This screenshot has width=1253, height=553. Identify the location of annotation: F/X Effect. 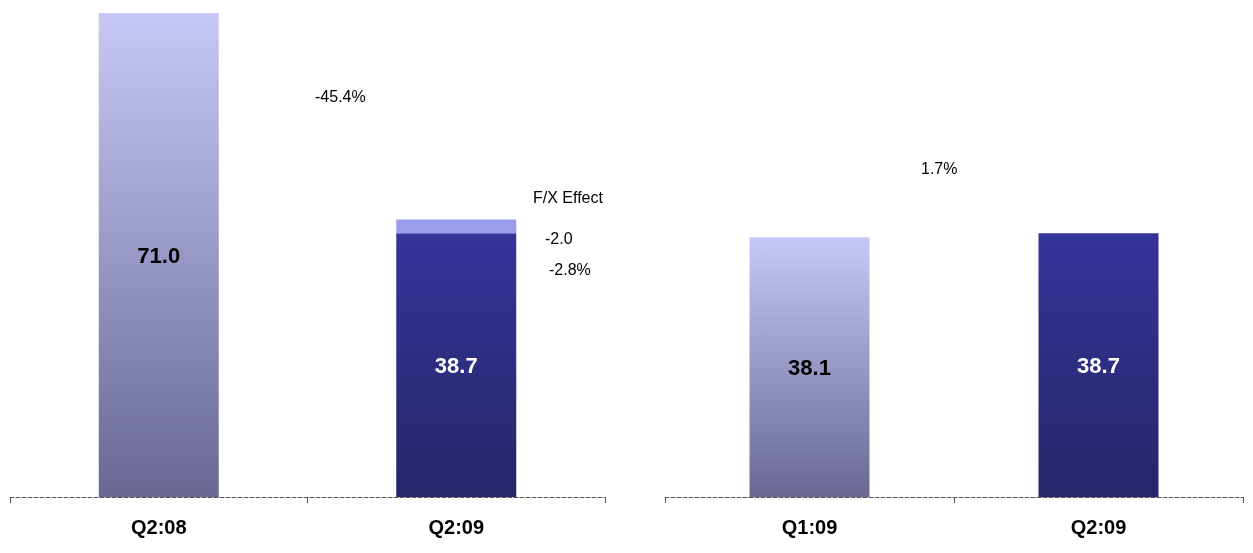
(568, 197).